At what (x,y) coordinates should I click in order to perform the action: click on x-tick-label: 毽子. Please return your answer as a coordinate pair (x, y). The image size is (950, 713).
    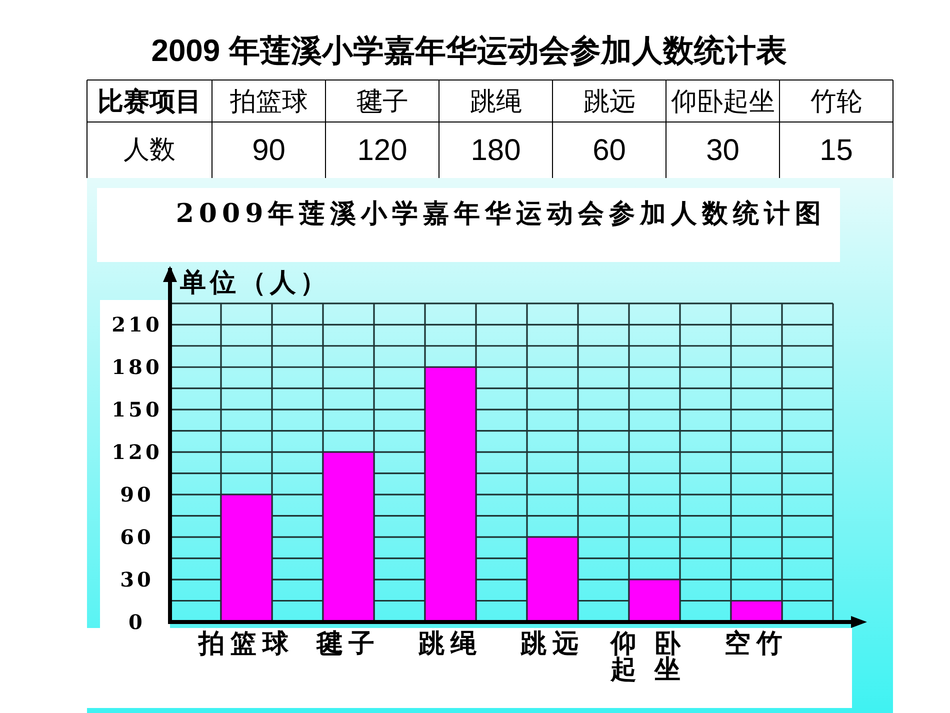
    Looking at the image, I should click on (348, 644).